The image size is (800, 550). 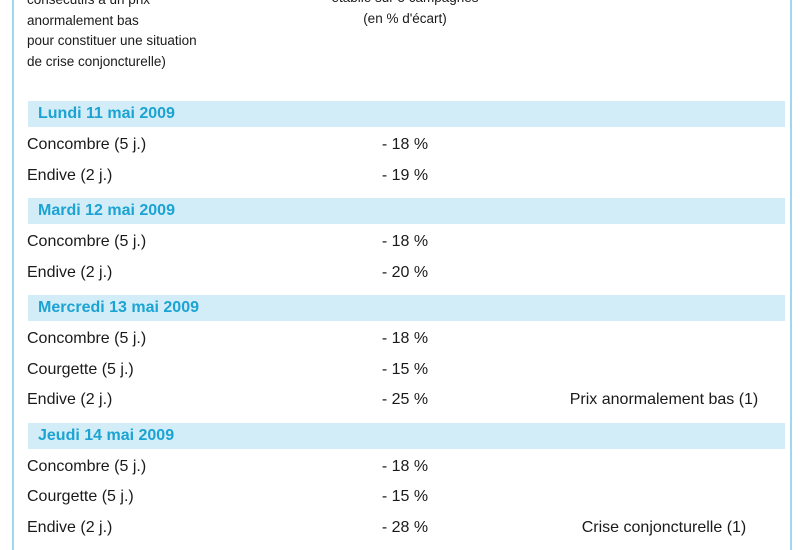 What do you see at coordinates (664, 527) in the screenshot?
I see `note: Crise conjoncturelle (1)` at bounding box center [664, 527].